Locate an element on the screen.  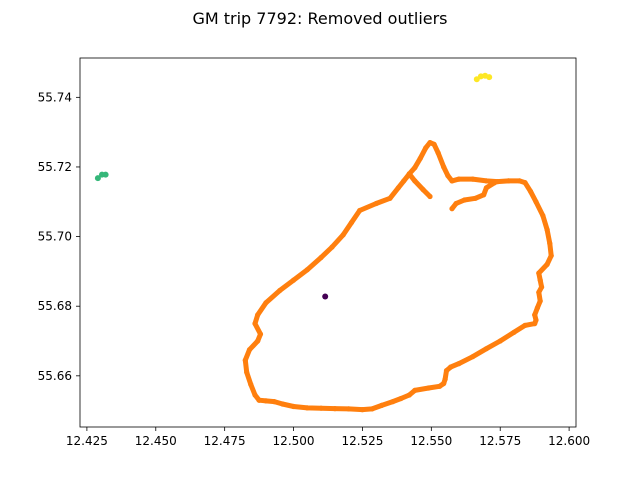
chart-title: GM trip 7792: Removed outliers is located at coordinates (319, 18).